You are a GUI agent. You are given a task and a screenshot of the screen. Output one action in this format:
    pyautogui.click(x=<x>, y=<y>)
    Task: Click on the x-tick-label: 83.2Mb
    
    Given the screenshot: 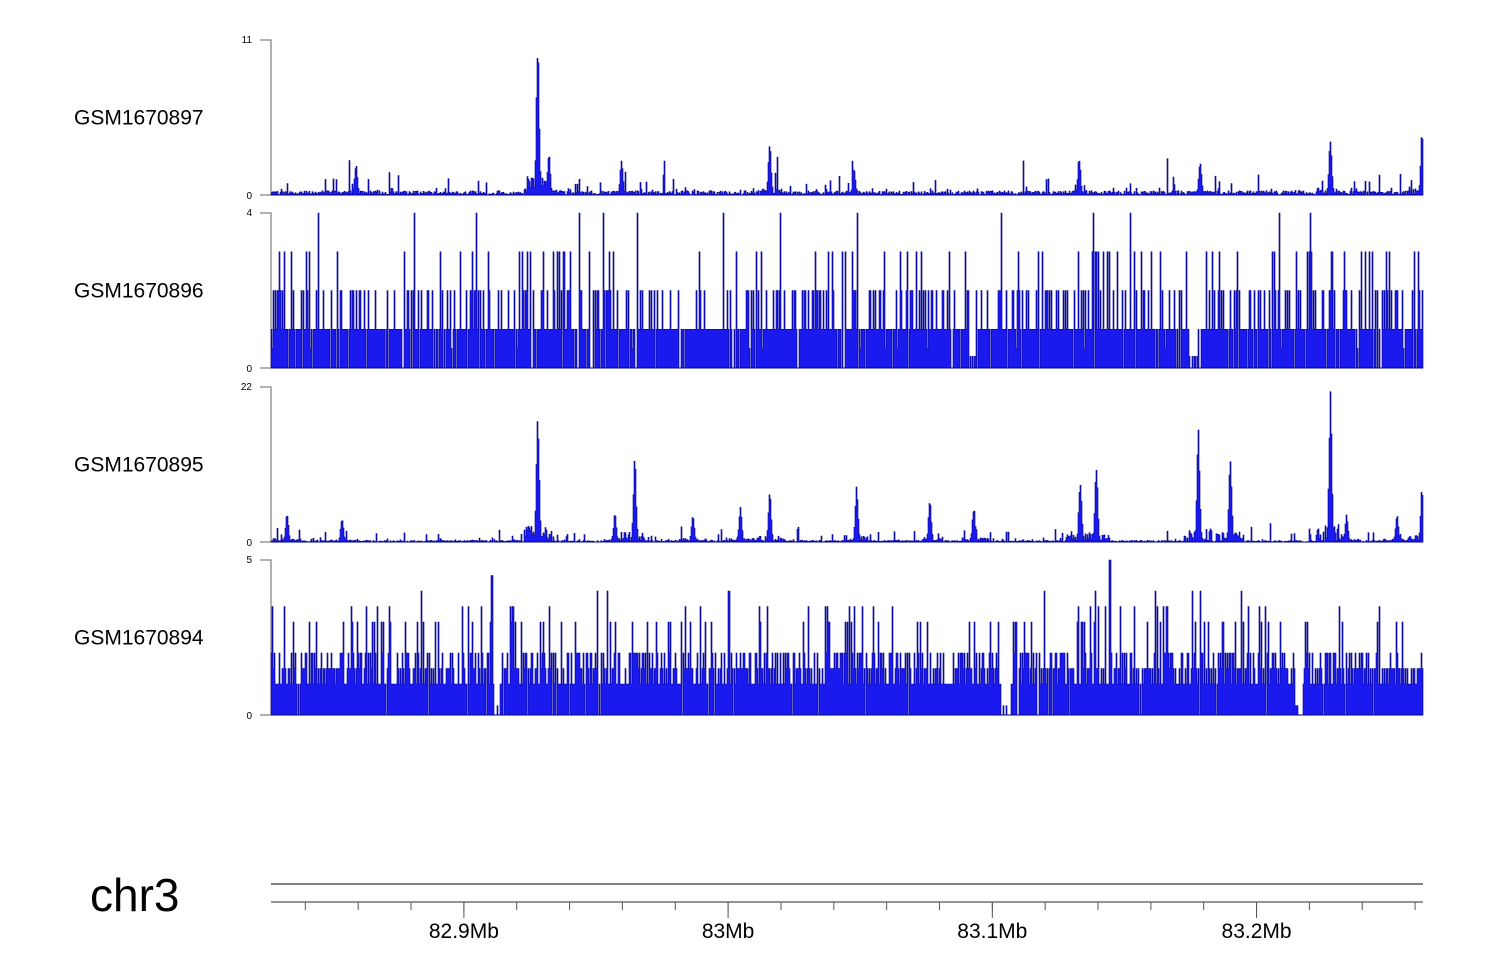 What is the action you would take?
    pyautogui.click(x=1257, y=931)
    